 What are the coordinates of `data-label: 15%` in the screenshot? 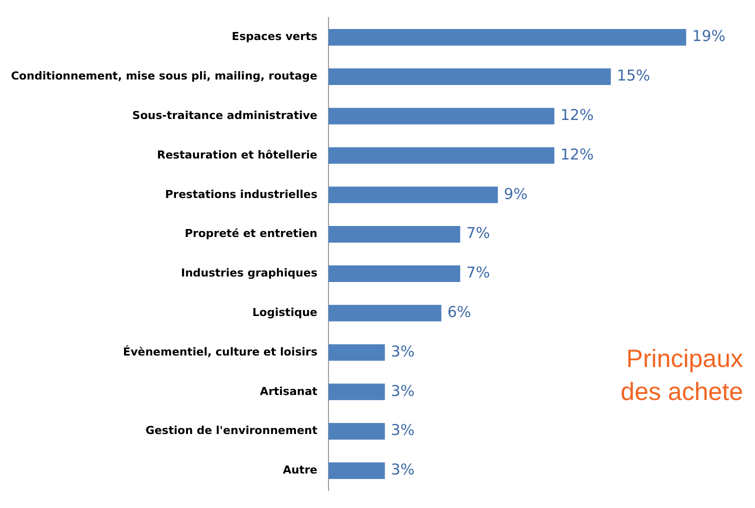 It's located at (633, 75).